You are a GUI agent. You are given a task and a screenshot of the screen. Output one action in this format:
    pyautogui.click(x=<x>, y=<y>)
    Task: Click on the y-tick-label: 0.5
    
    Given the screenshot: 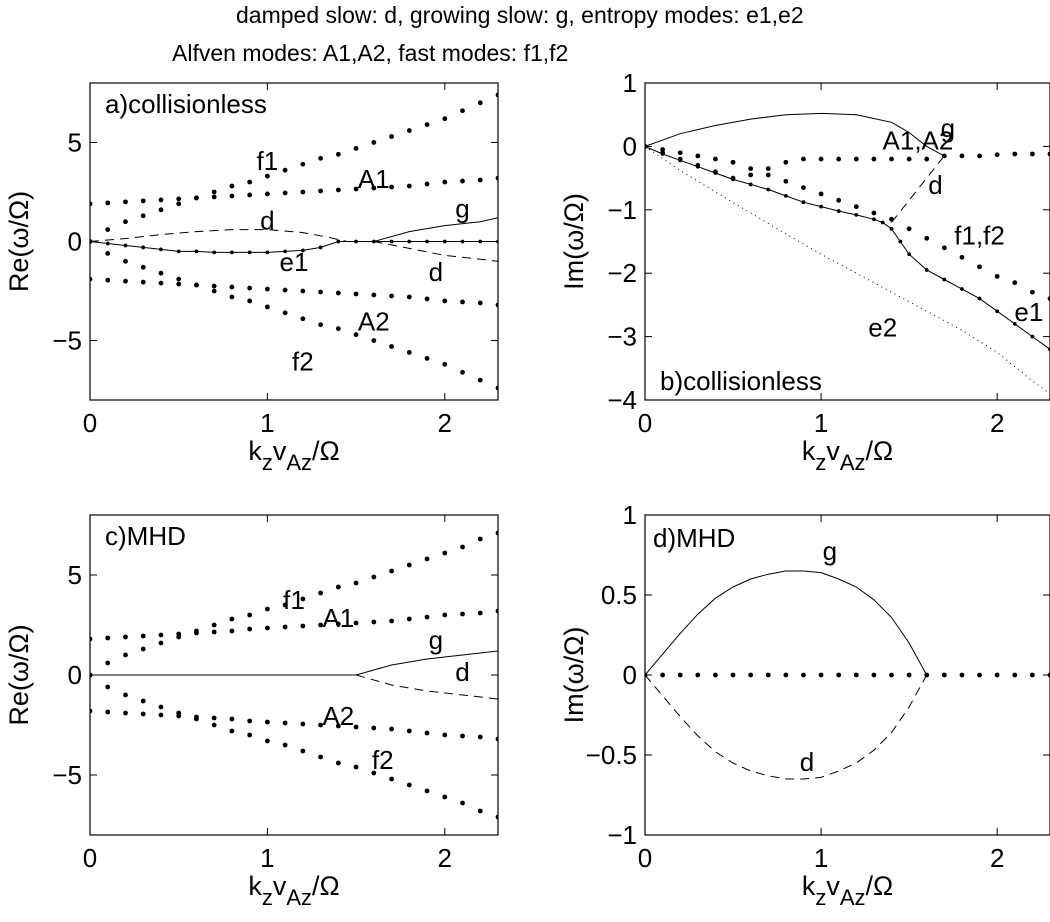 What is the action you would take?
    pyautogui.click(x=619, y=595)
    